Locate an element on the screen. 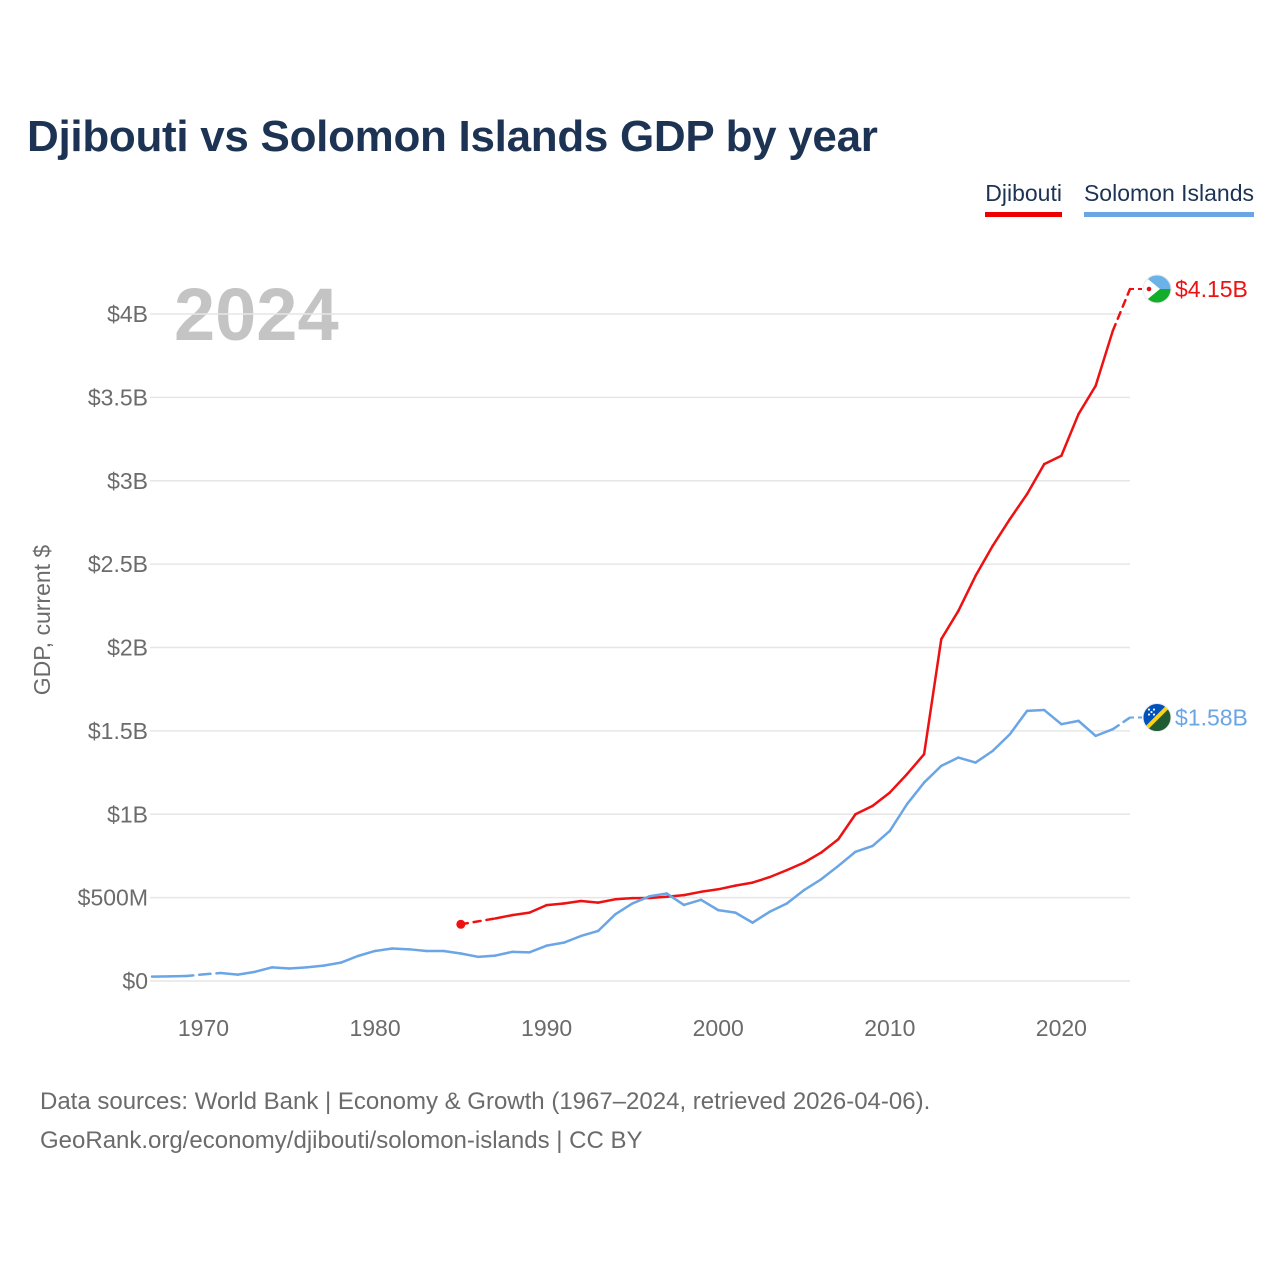  series-end-label: $1.58B is located at coordinates (1211, 718).